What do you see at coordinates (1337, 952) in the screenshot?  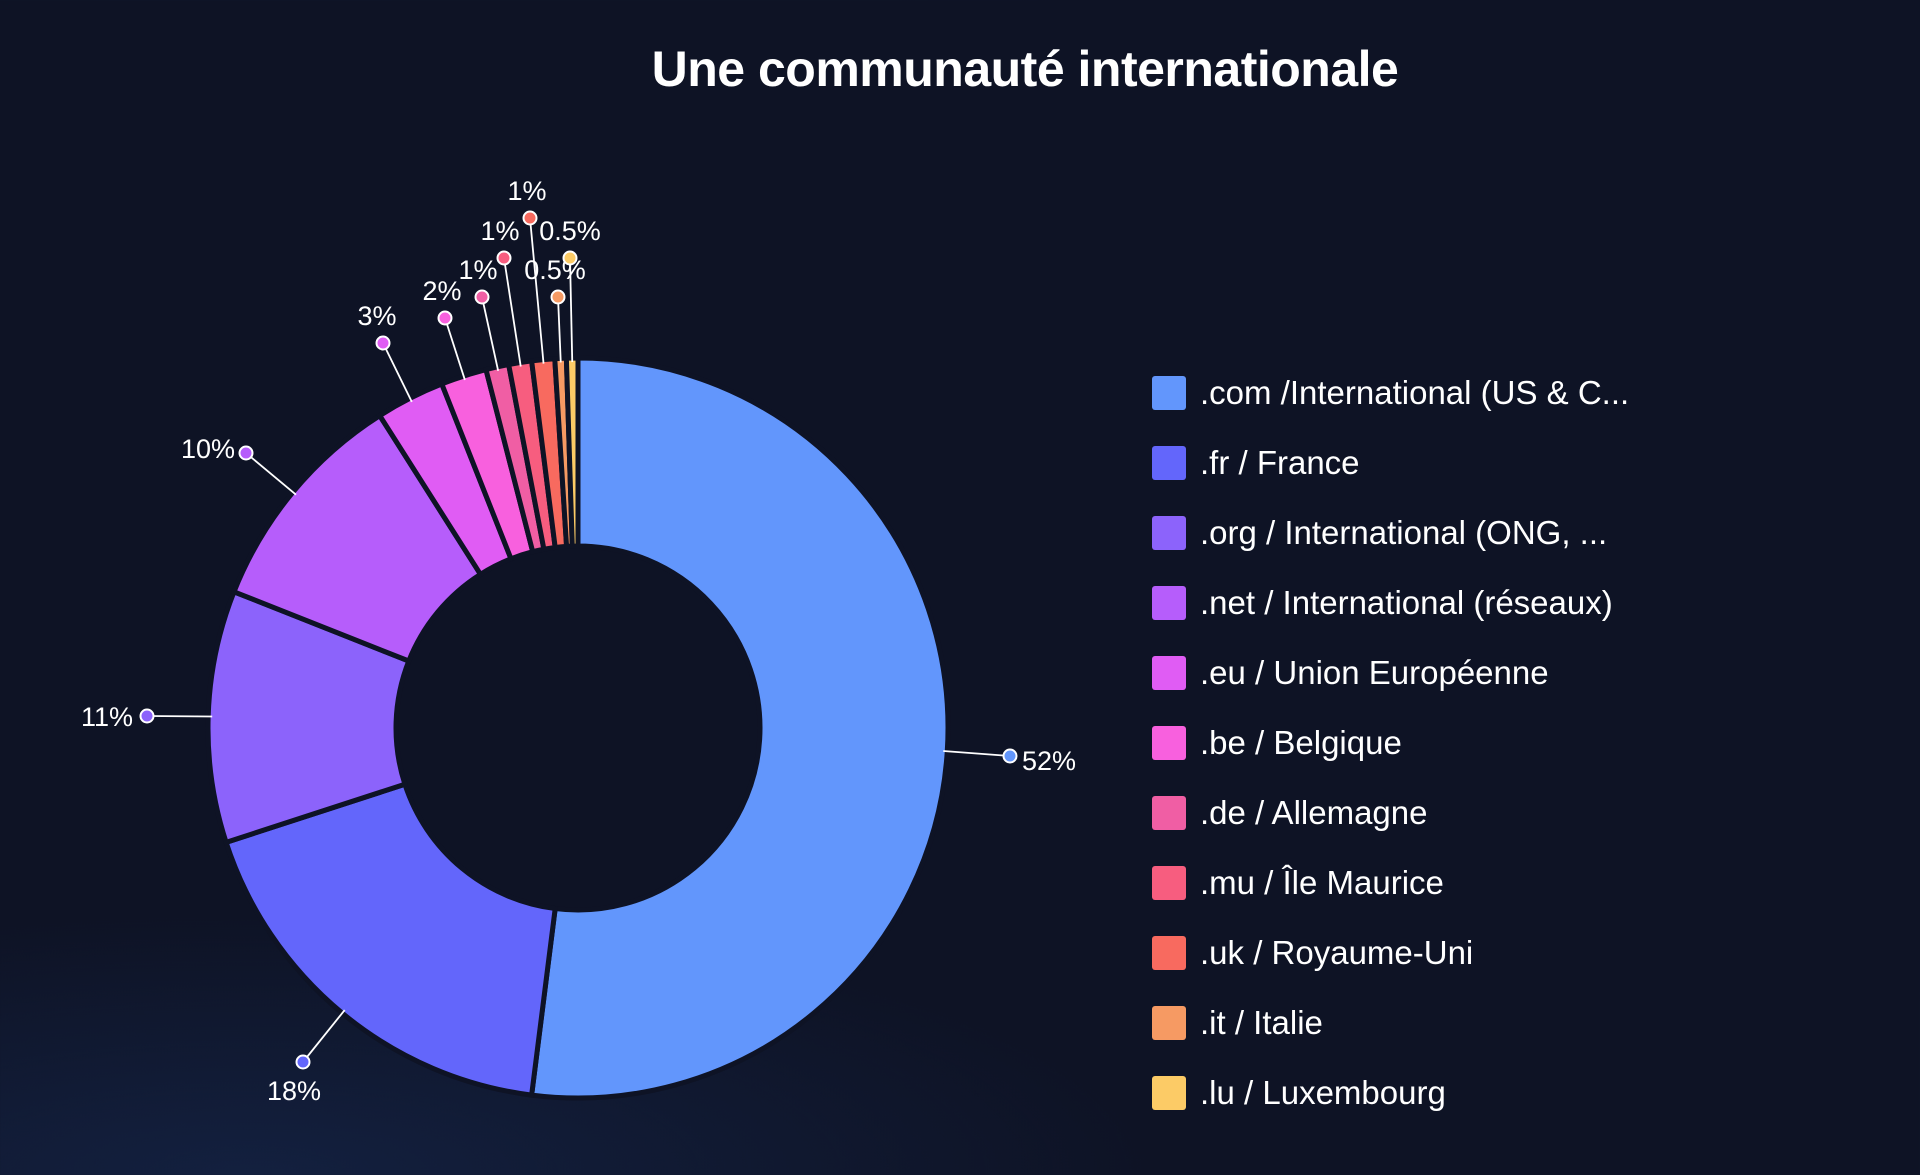 I see `legend-label-8: .uk / Royaume-Uni` at bounding box center [1337, 952].